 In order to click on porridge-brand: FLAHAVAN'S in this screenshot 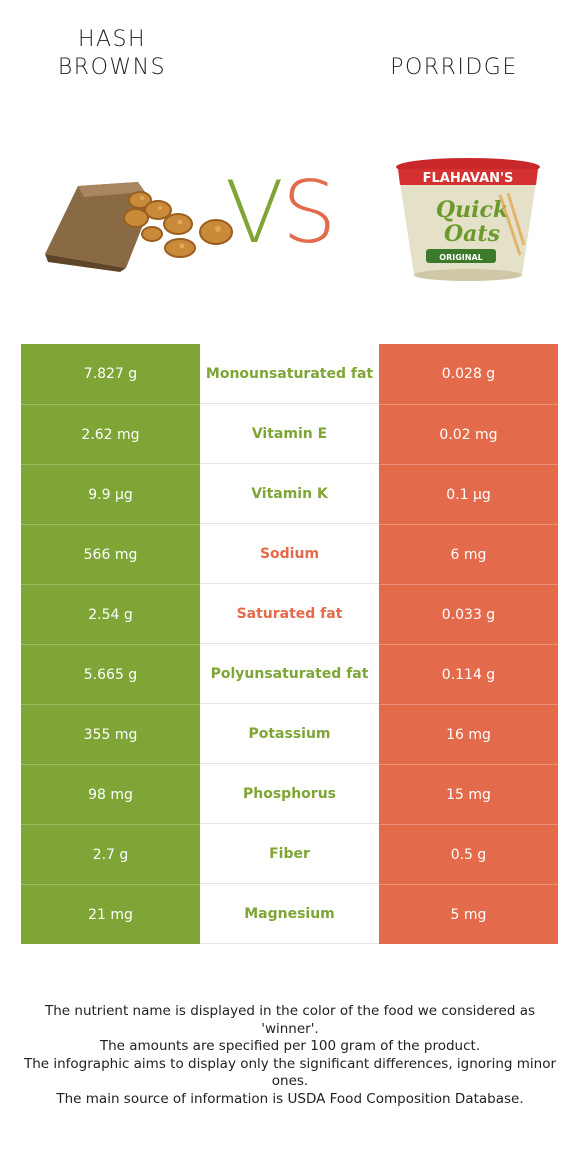, I will do `click(468, 178)`.